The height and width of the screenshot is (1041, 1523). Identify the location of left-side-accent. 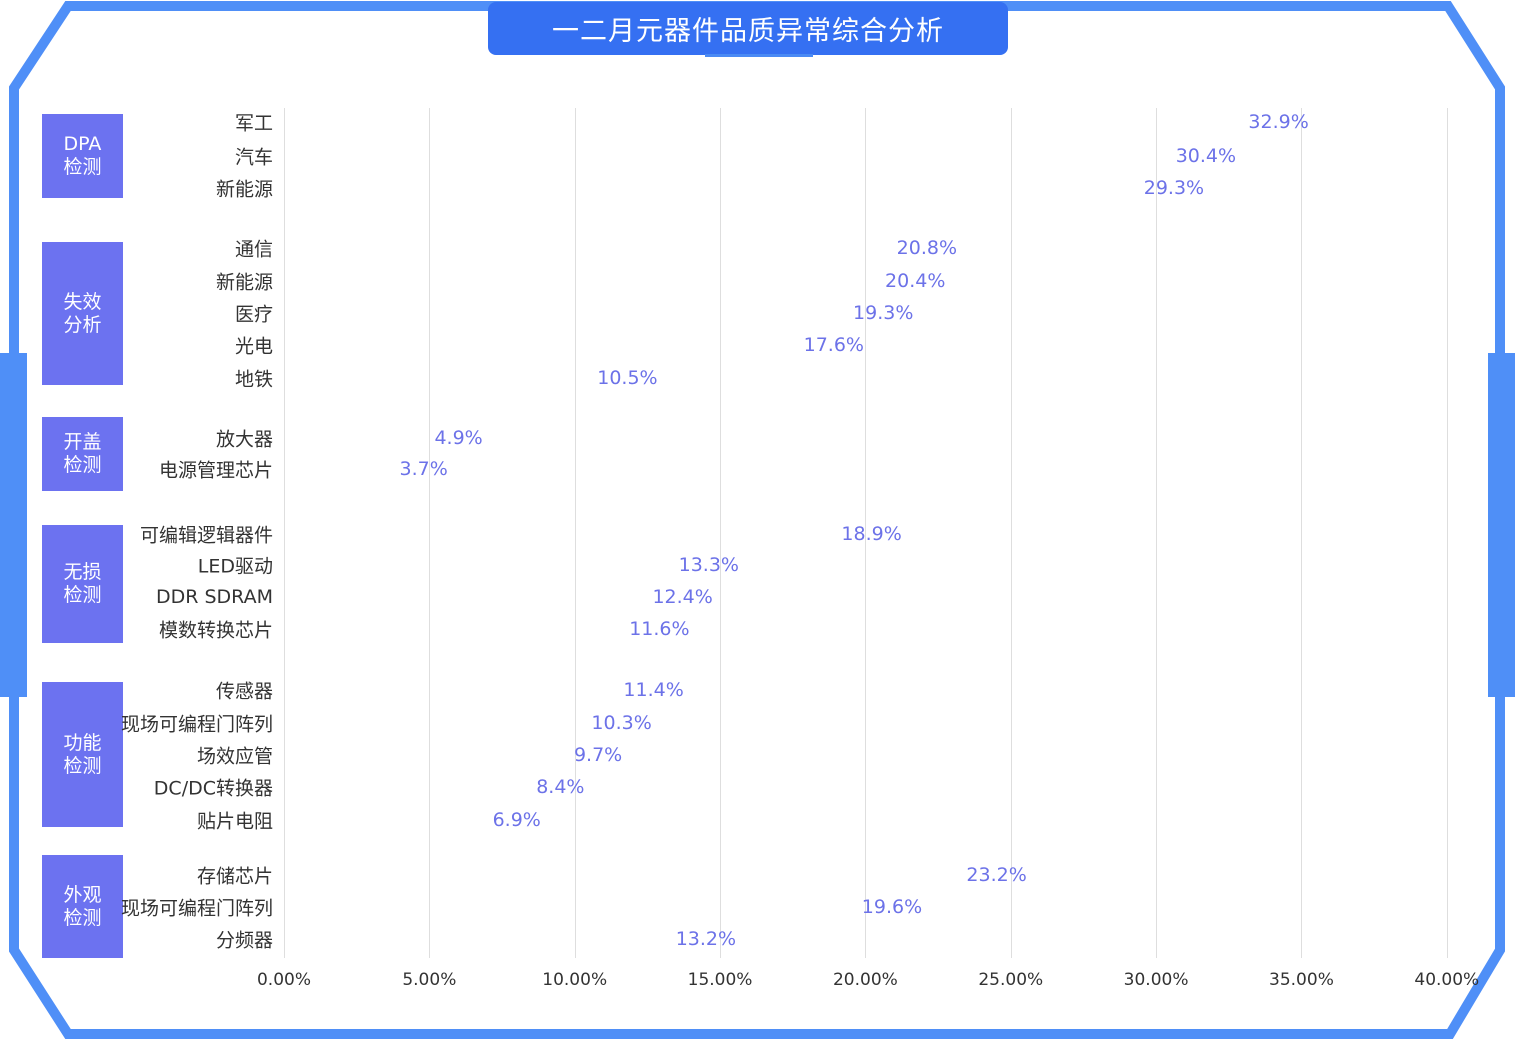
(13, 525).